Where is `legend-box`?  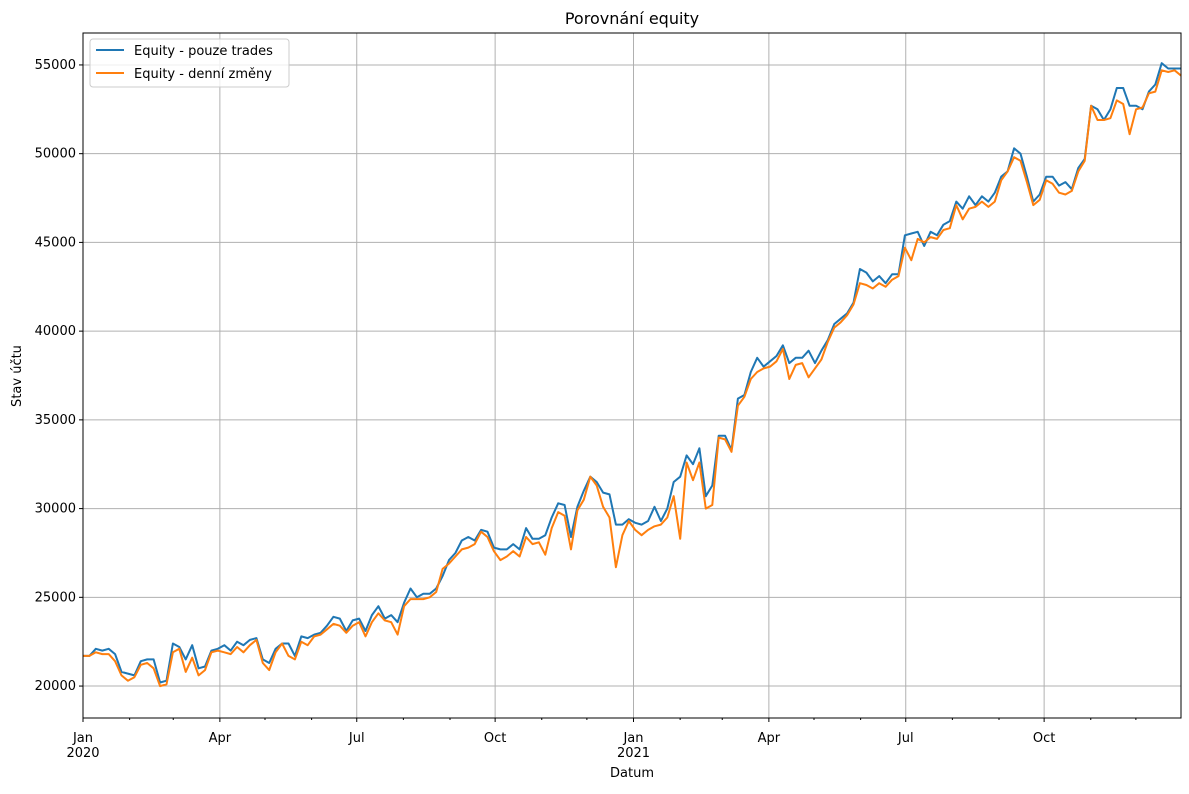 legend-box is located at coordinates (189, 63).